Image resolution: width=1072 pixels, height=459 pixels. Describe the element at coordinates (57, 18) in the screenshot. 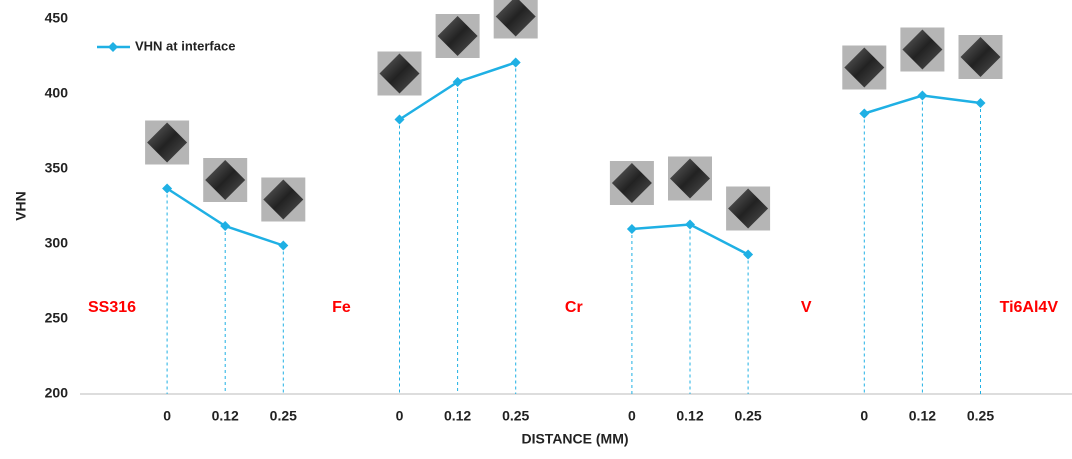

I see `y-tick-label: 450` at that location.